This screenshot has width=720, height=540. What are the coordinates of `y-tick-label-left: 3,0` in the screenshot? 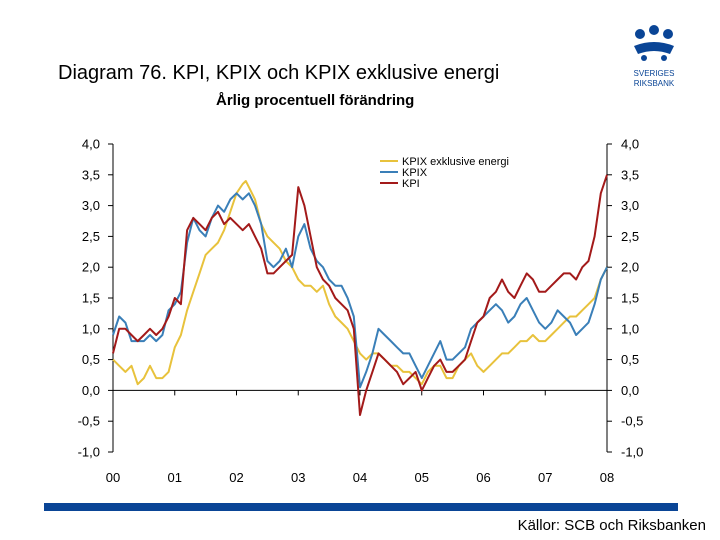 It's located at (91, 205).